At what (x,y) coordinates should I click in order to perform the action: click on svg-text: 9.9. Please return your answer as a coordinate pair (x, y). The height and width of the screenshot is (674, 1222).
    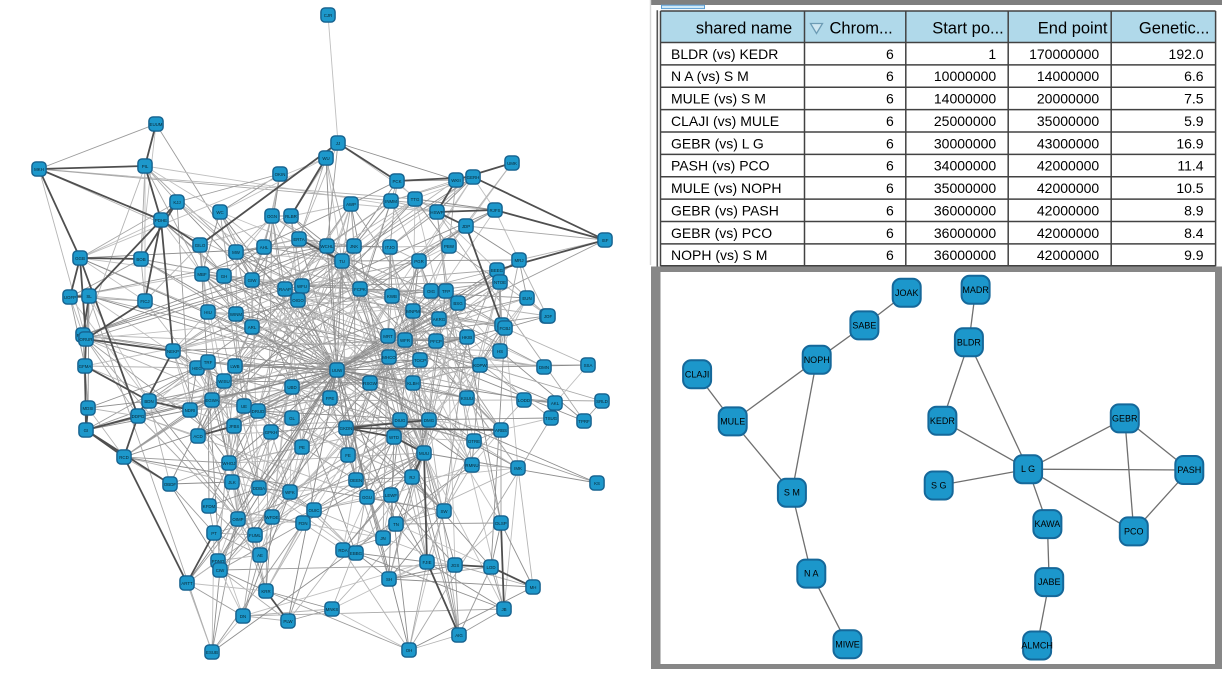
    Looking at the image, I should click on (1194, 255).